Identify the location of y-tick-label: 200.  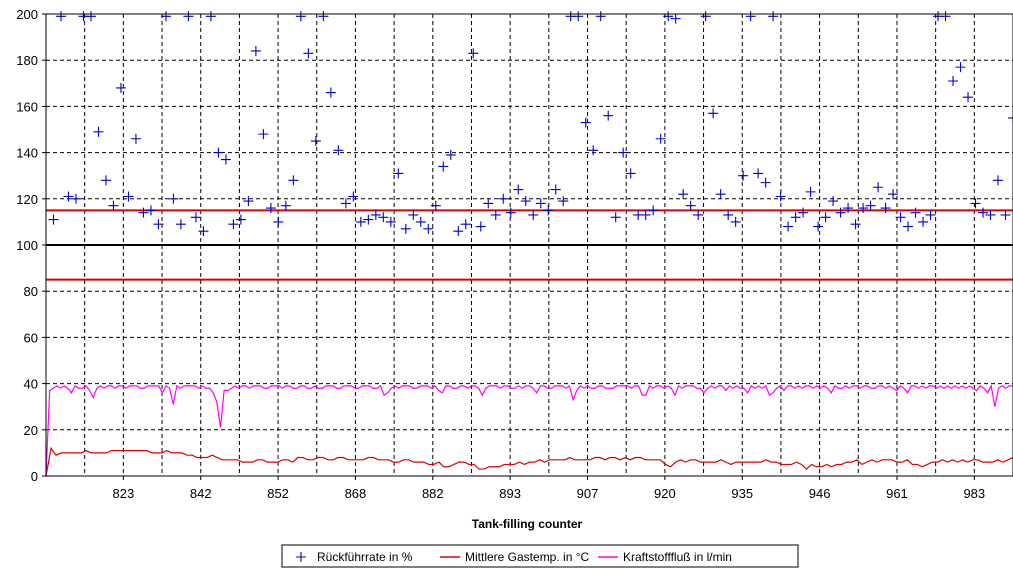
(27, 14).